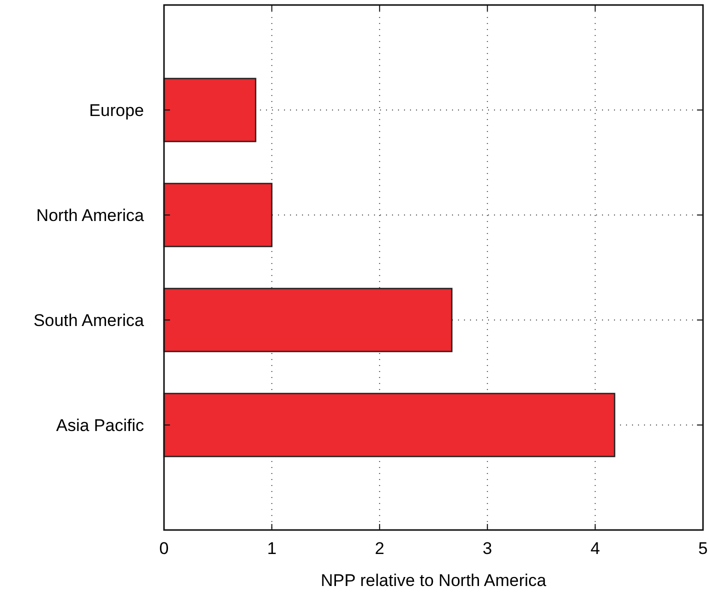 The height and width of the screenshot is (592, 709). Describe the element at coordinates (595, 548) in the screenshot. I see `x-tick-label: 4` at that location.